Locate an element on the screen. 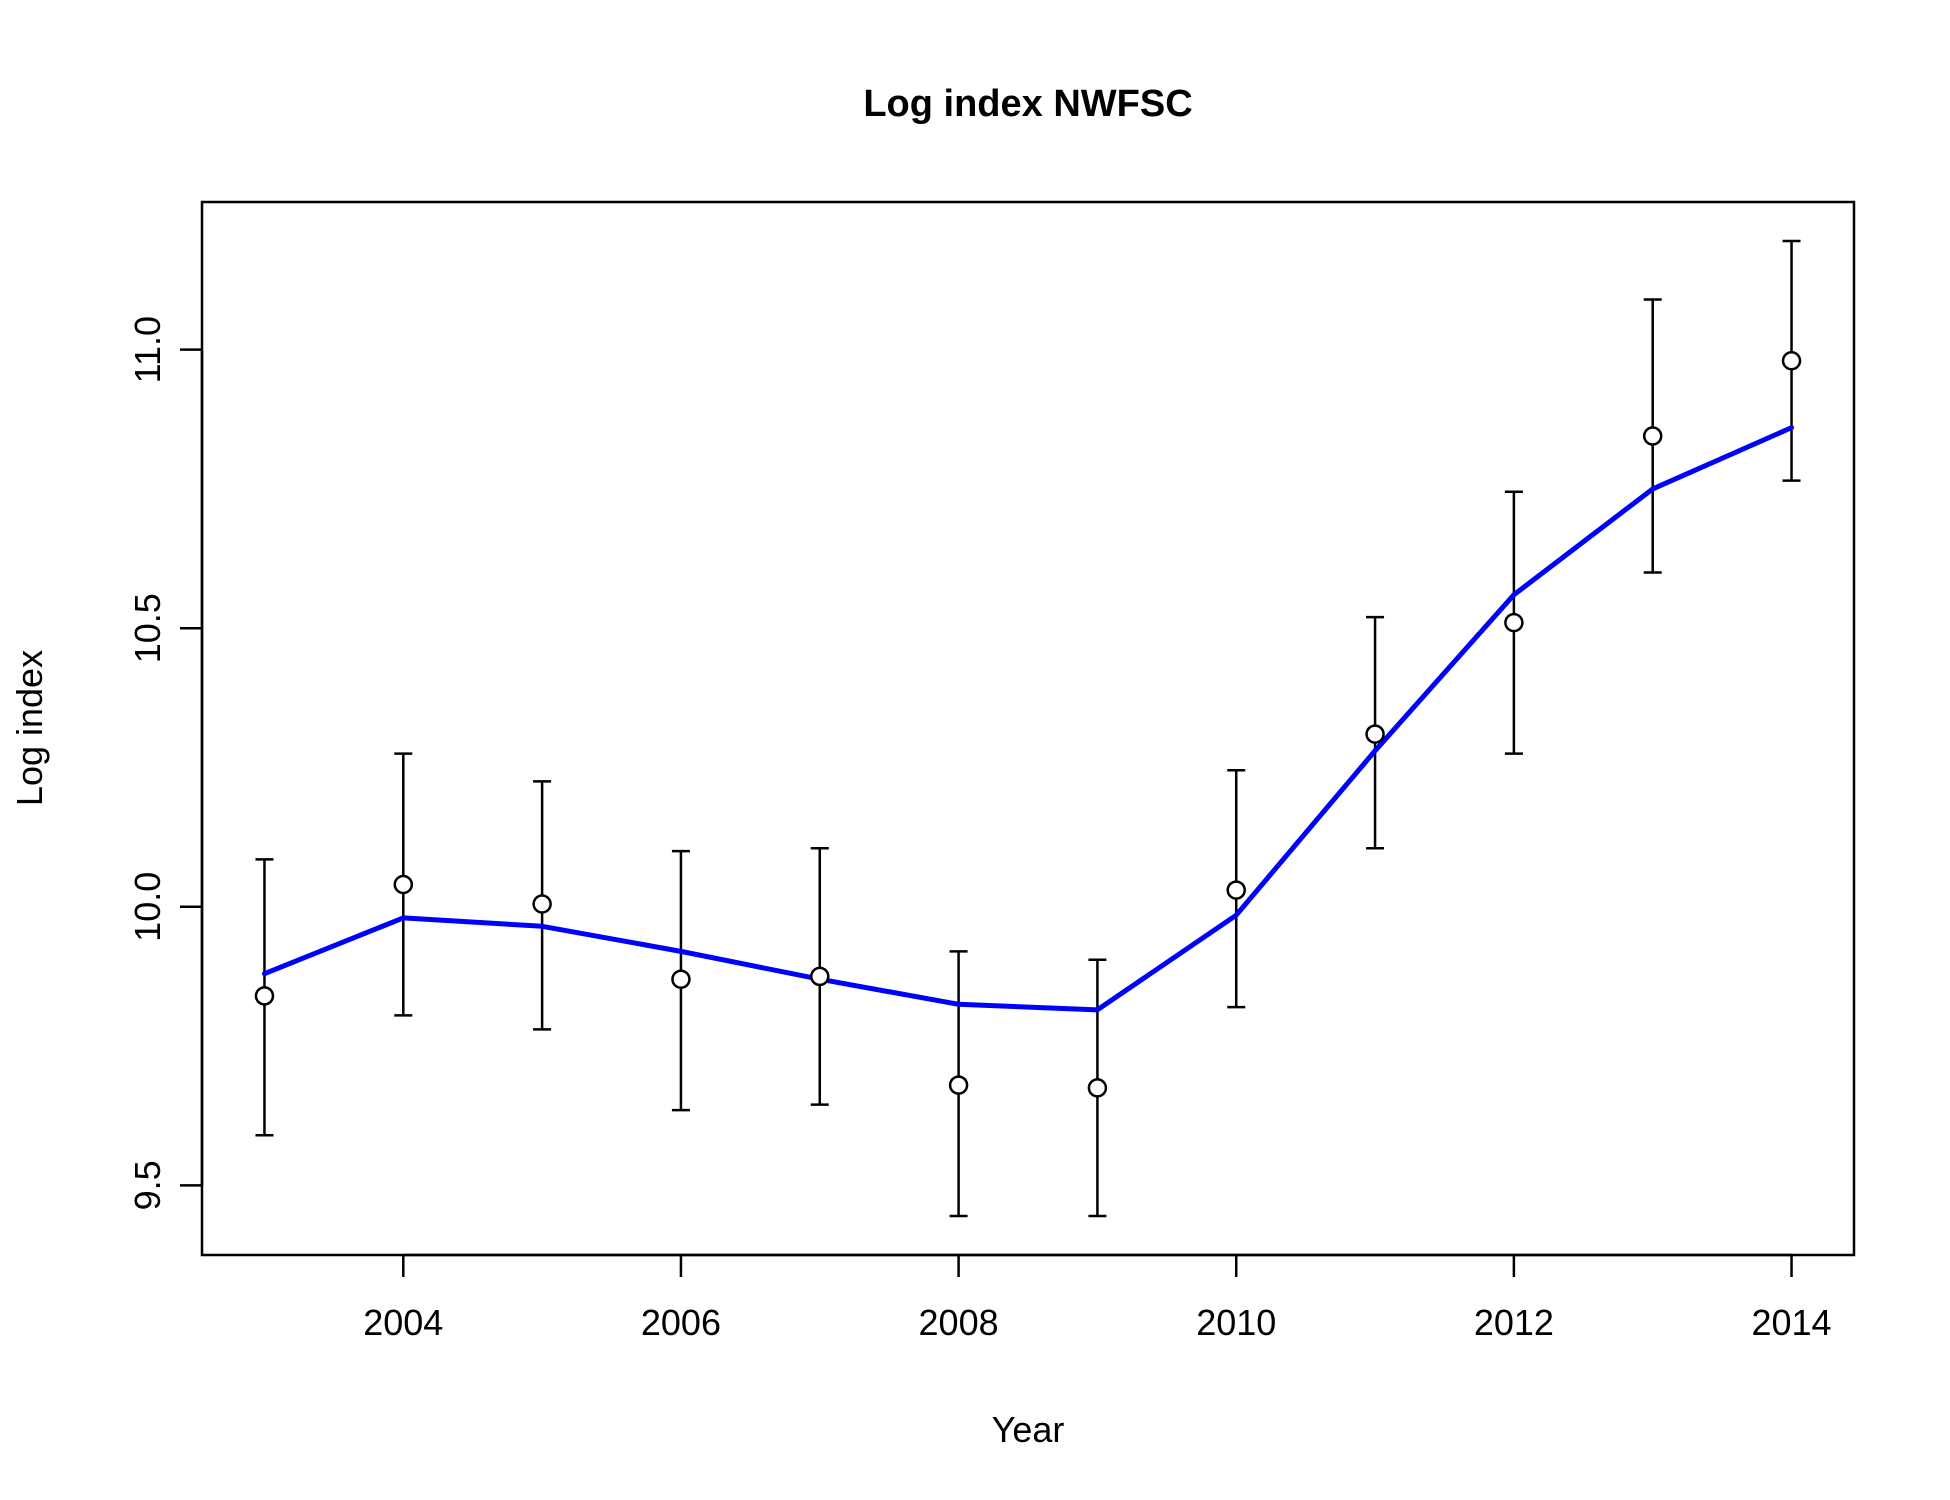  chart-title: Log index NWFSC is located at coordinates (1027, 104).